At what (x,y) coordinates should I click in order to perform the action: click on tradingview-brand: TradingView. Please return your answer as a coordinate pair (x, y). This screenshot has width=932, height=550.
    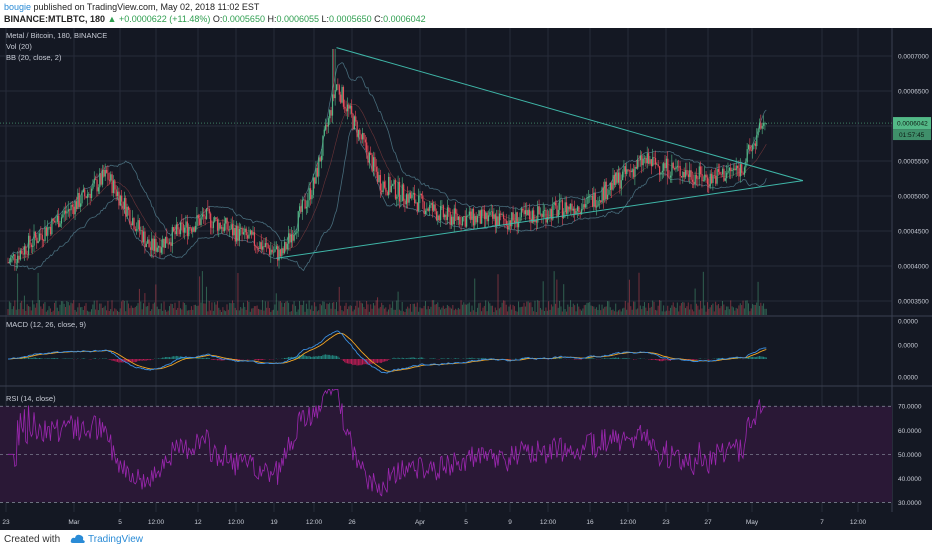
    Looking at the image, I should click on (116, 539).